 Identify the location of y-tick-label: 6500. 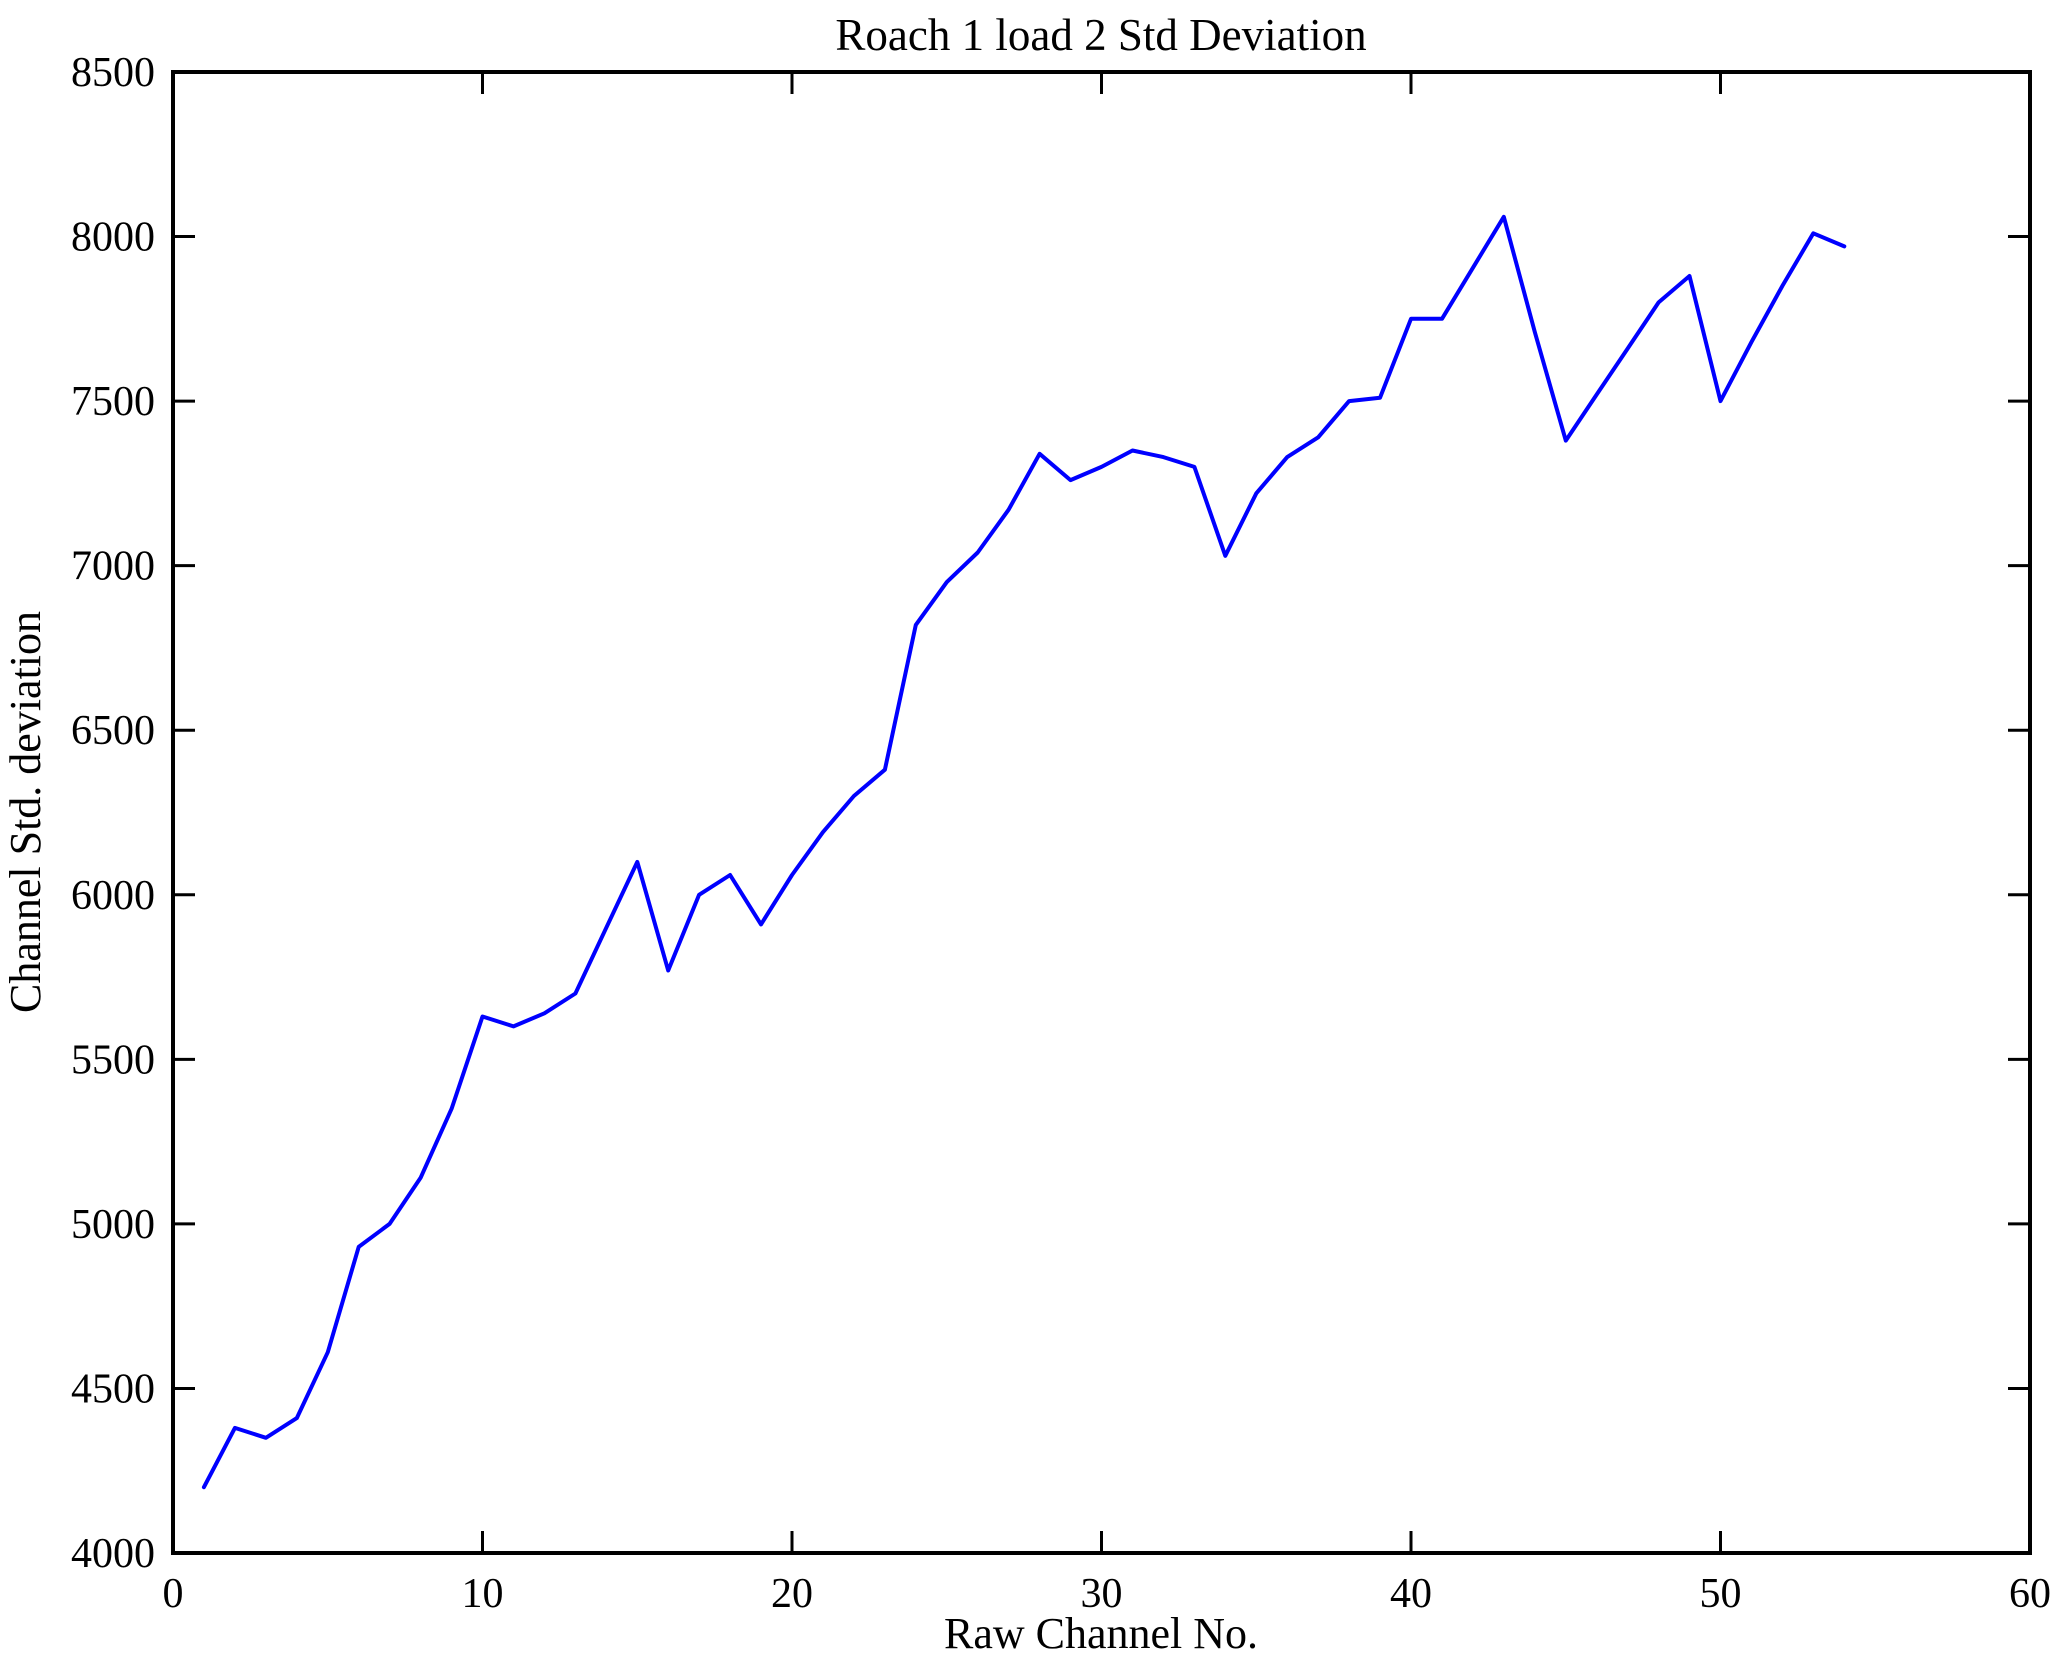
(113, 731).